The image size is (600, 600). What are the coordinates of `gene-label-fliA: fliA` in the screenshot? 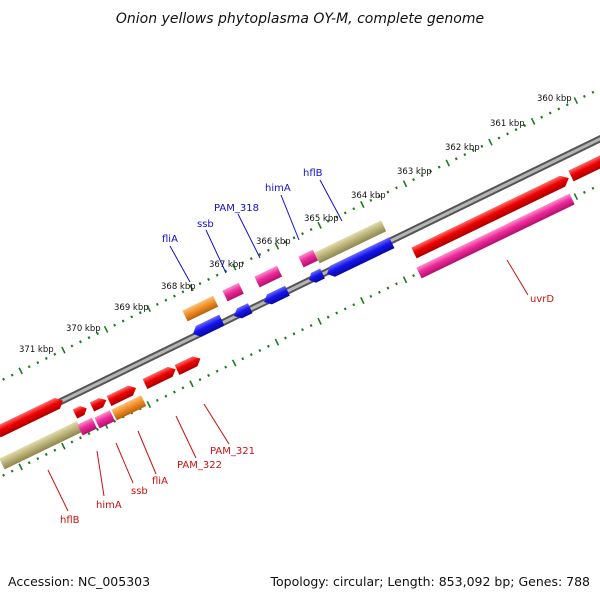 It's located at (170, 239).